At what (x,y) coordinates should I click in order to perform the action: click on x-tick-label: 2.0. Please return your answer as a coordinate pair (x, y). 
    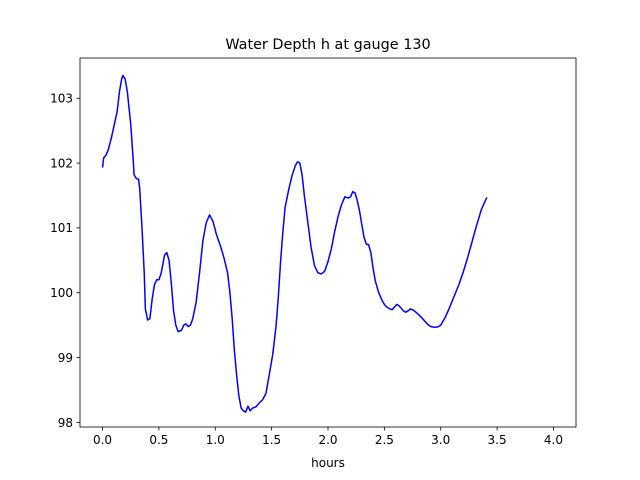
    Looking at the image, I should click on (327, 440).